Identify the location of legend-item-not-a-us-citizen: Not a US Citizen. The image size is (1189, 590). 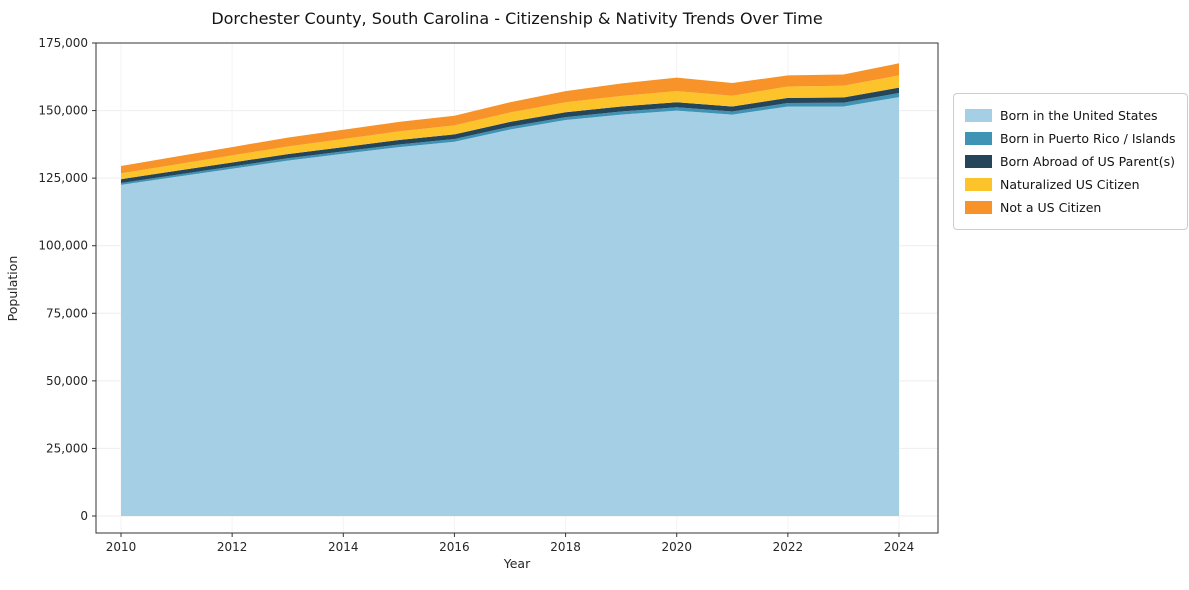
(1070, 207).